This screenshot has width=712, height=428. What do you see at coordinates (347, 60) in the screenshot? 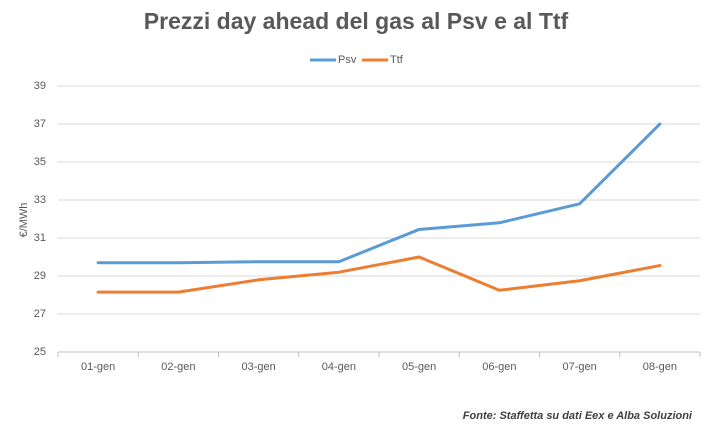
I see `legend-label: Psv` at bounding box center [347, 60].